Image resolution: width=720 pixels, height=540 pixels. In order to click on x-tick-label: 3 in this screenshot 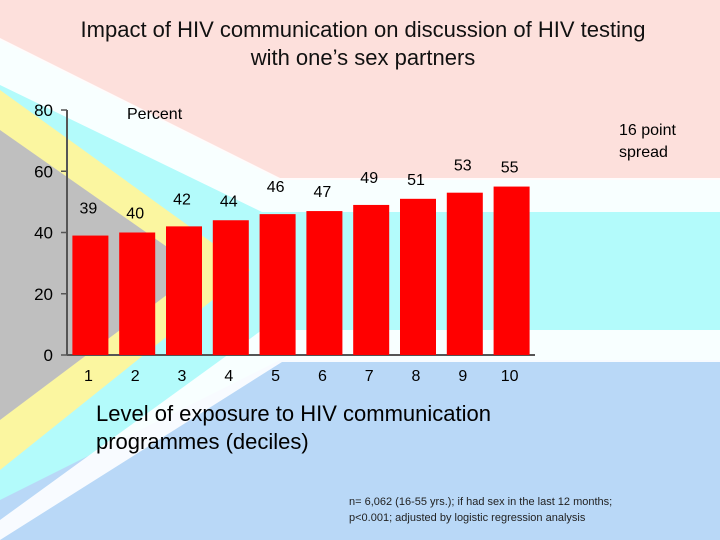, I will do `click(182, 376)`.